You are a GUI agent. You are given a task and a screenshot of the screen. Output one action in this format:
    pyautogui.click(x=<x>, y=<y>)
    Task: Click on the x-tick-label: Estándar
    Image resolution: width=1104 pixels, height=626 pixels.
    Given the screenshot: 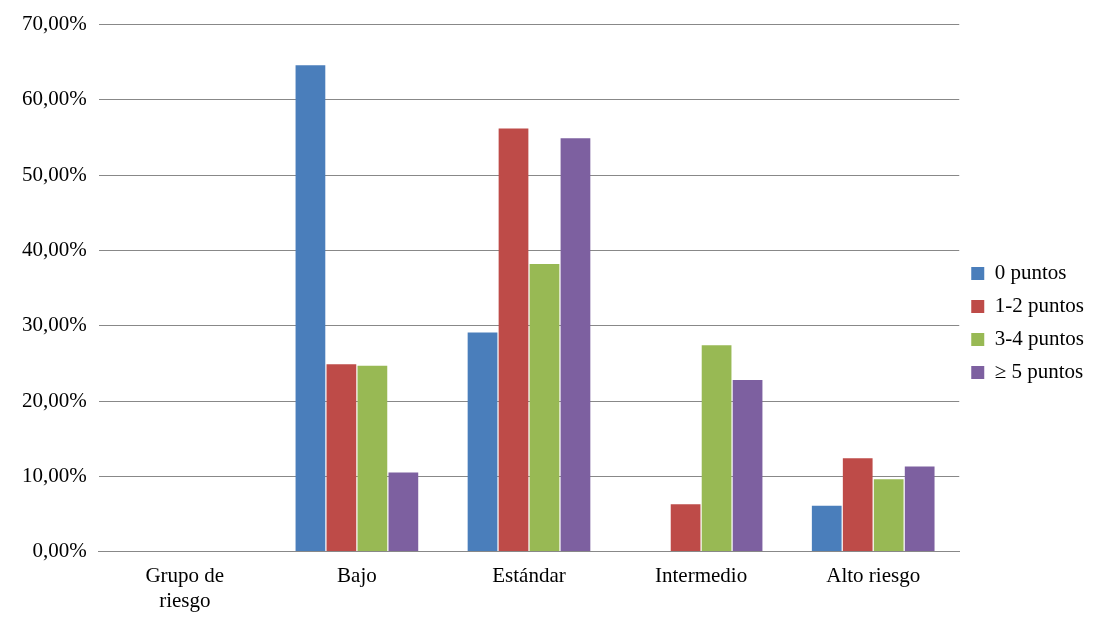 What is the action you would take?
    pyautogui.click(x=529, y=574)
    